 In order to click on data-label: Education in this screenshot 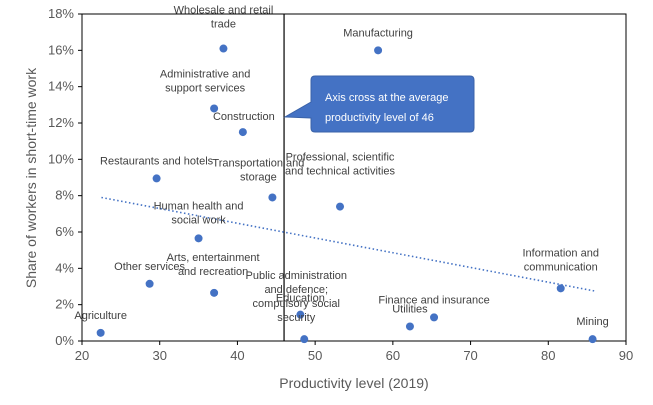, I will do `click(300, 299)`.